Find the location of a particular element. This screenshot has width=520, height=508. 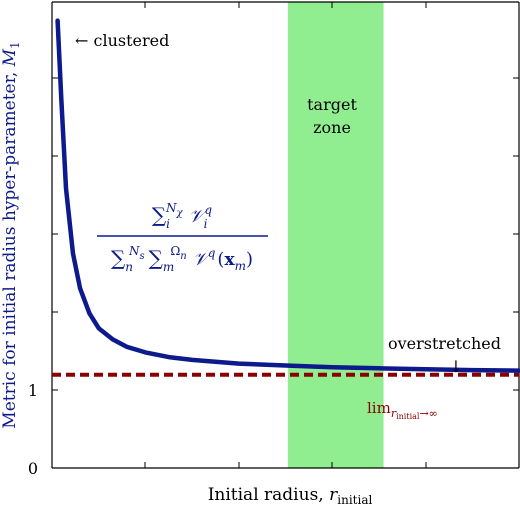

y-tick-label-0: 0 is located at coordinates (33, 468).